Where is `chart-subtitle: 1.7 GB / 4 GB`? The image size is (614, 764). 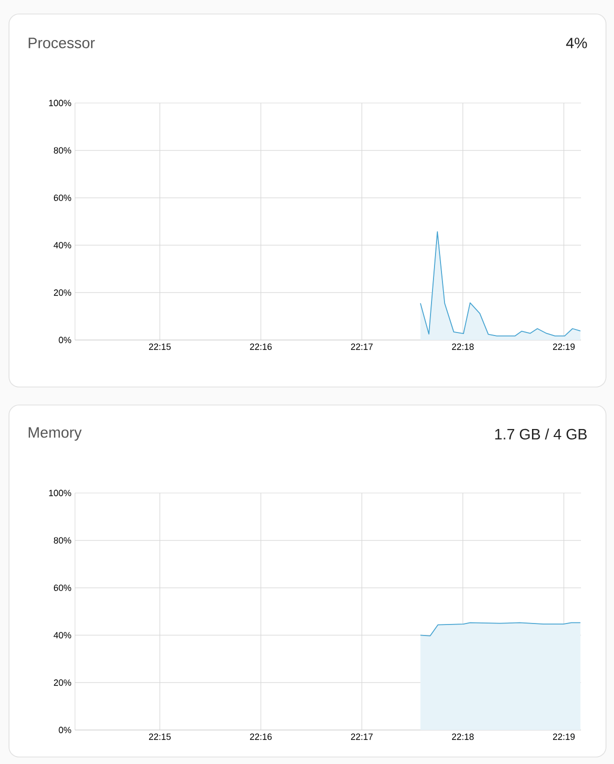 chart-subtitle: 1.7 GB / 4 GB is located at coordinates (541, 434).